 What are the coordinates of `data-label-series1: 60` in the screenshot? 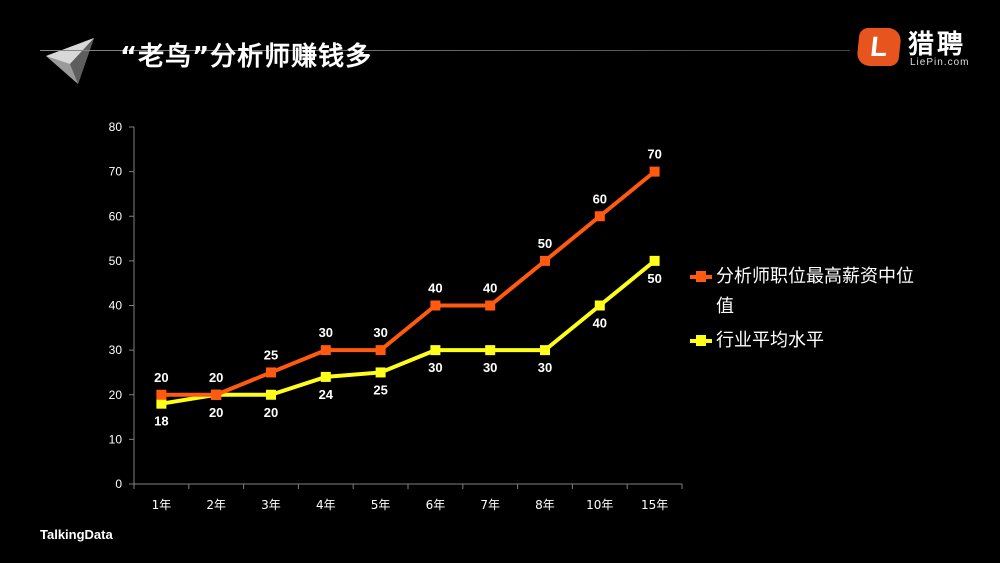 It's located at (600, 198).